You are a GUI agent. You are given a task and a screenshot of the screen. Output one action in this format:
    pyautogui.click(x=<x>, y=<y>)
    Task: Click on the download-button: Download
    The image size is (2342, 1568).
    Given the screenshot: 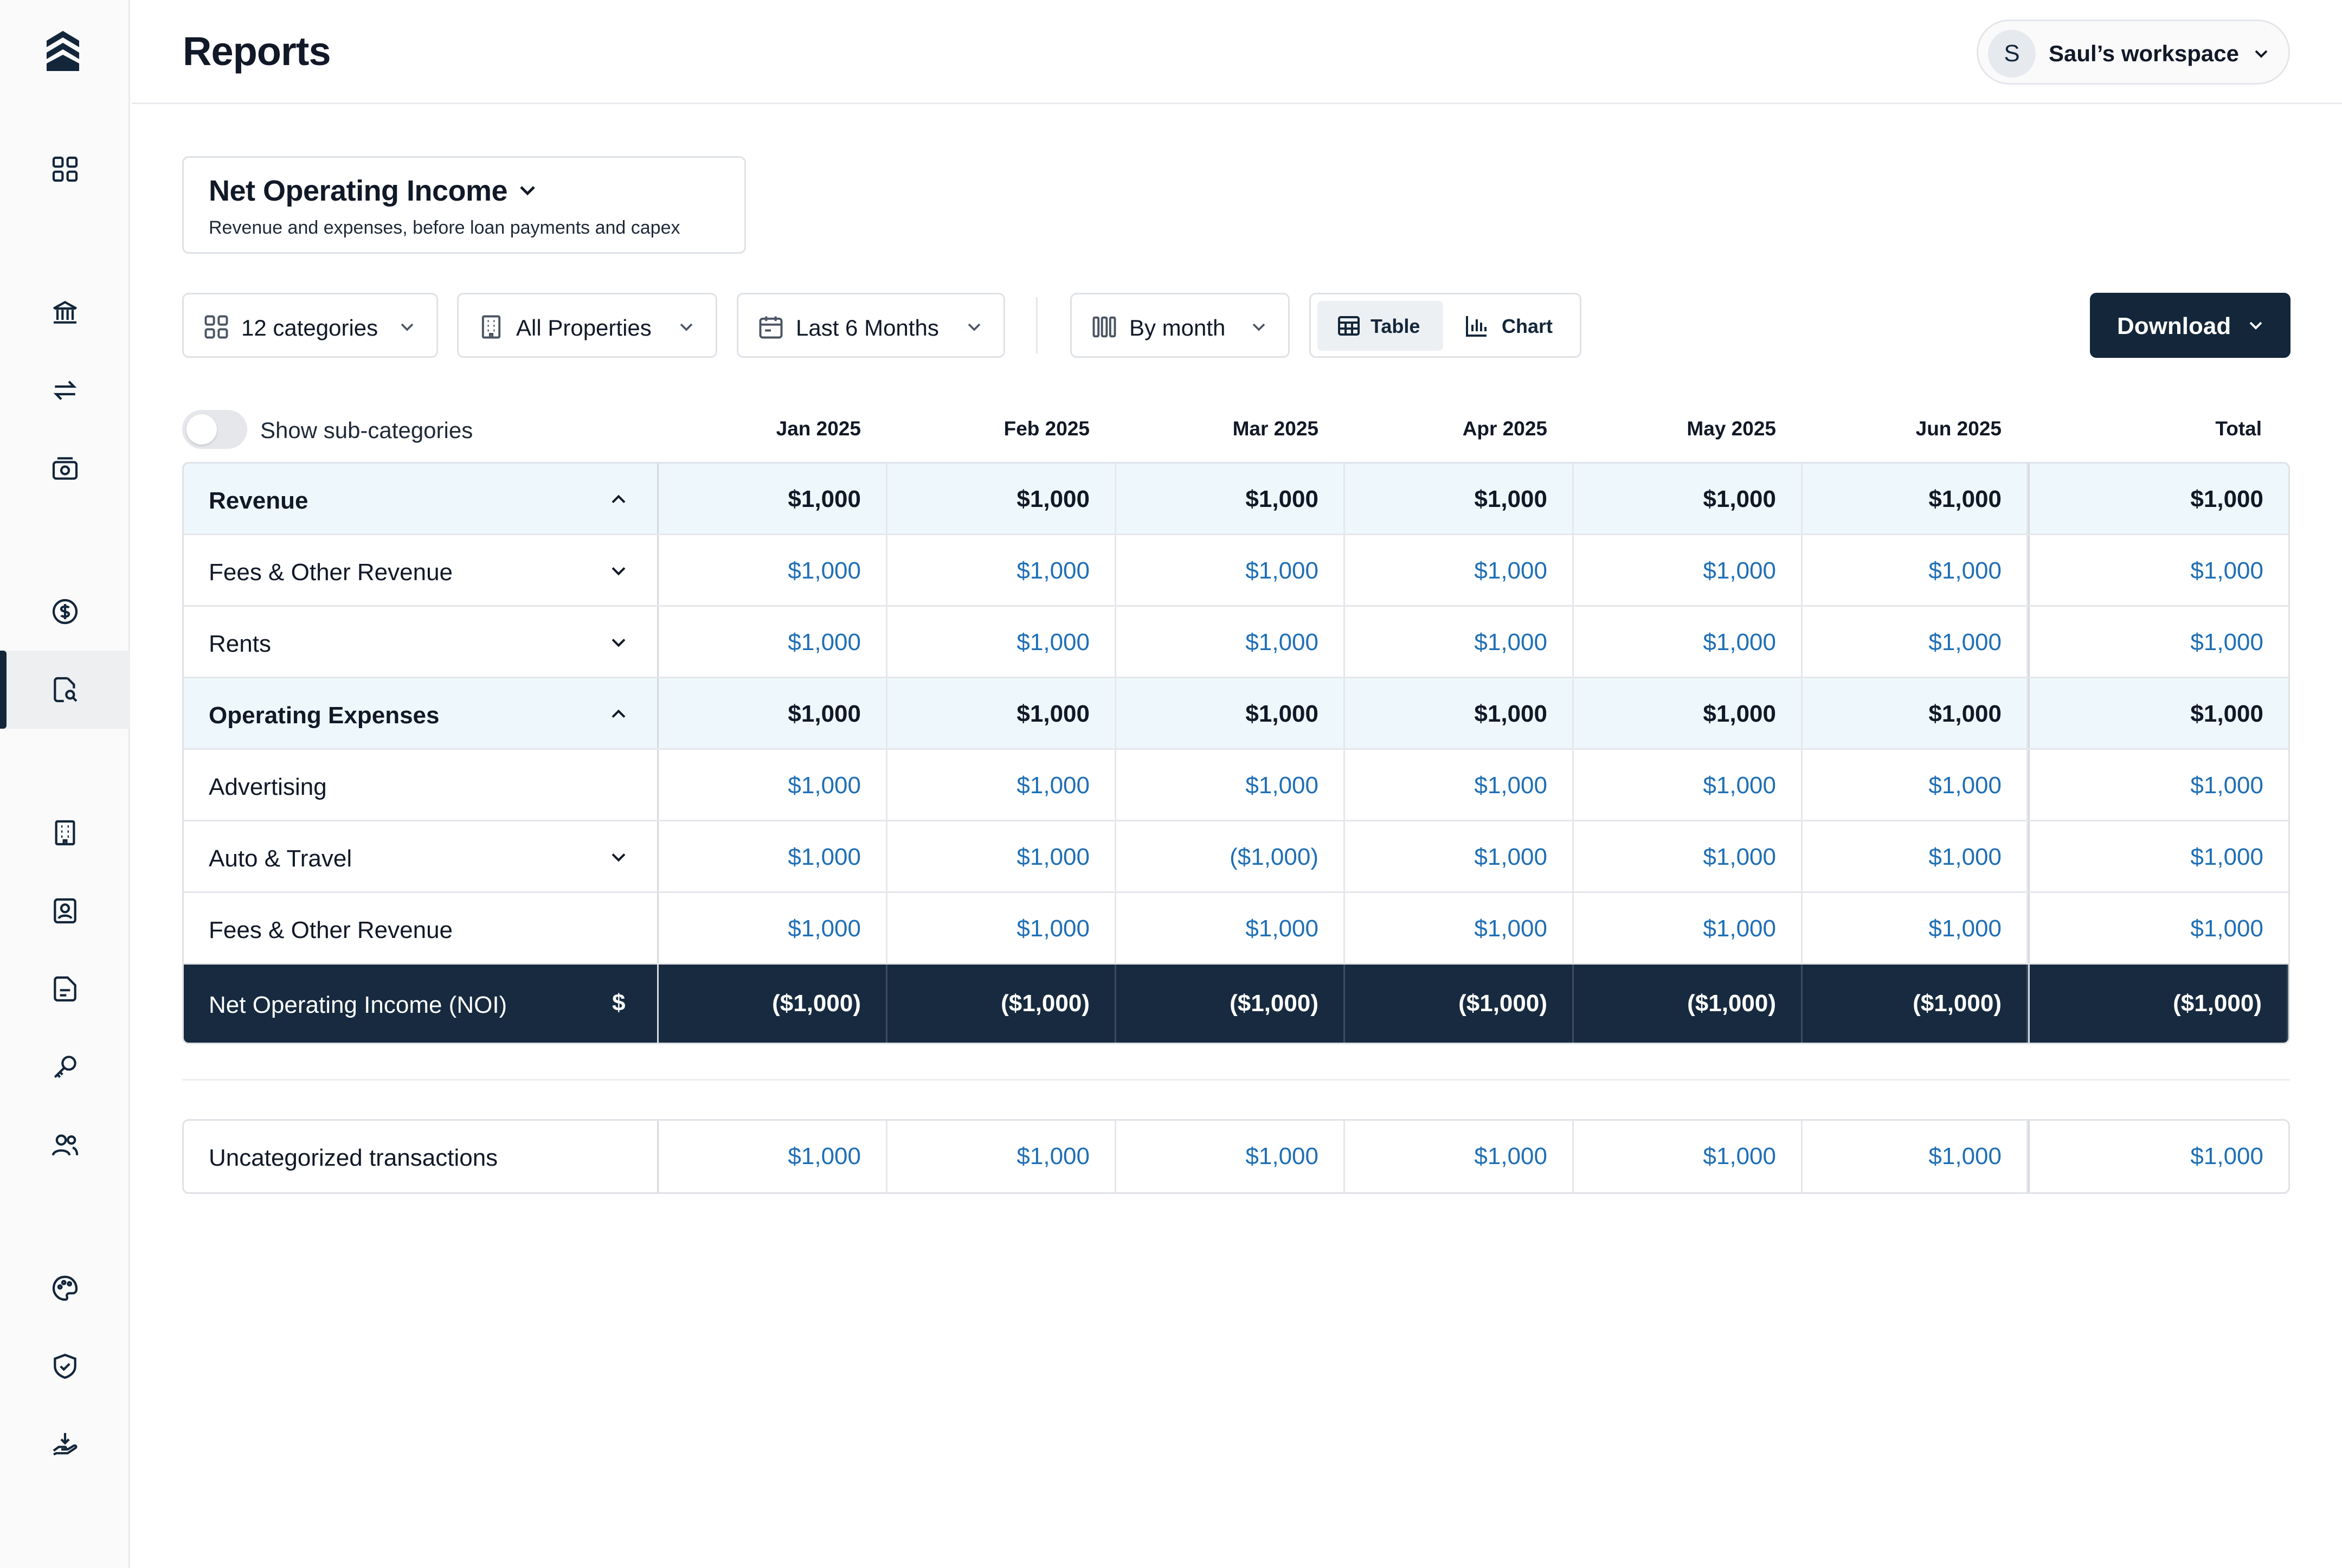 What is the action you would take?
    pyautogui.click(x=2190, y=325)
    